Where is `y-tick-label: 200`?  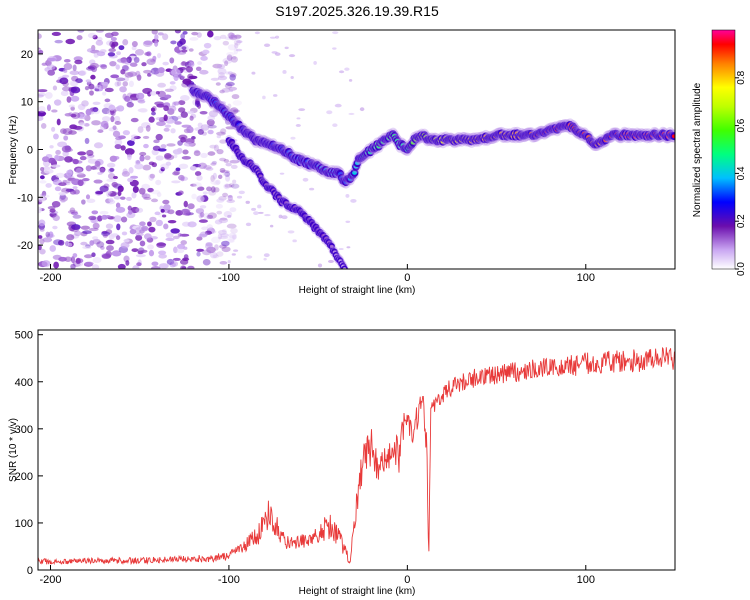
y-tick-label: 200 is located at coordinates (24, 477).